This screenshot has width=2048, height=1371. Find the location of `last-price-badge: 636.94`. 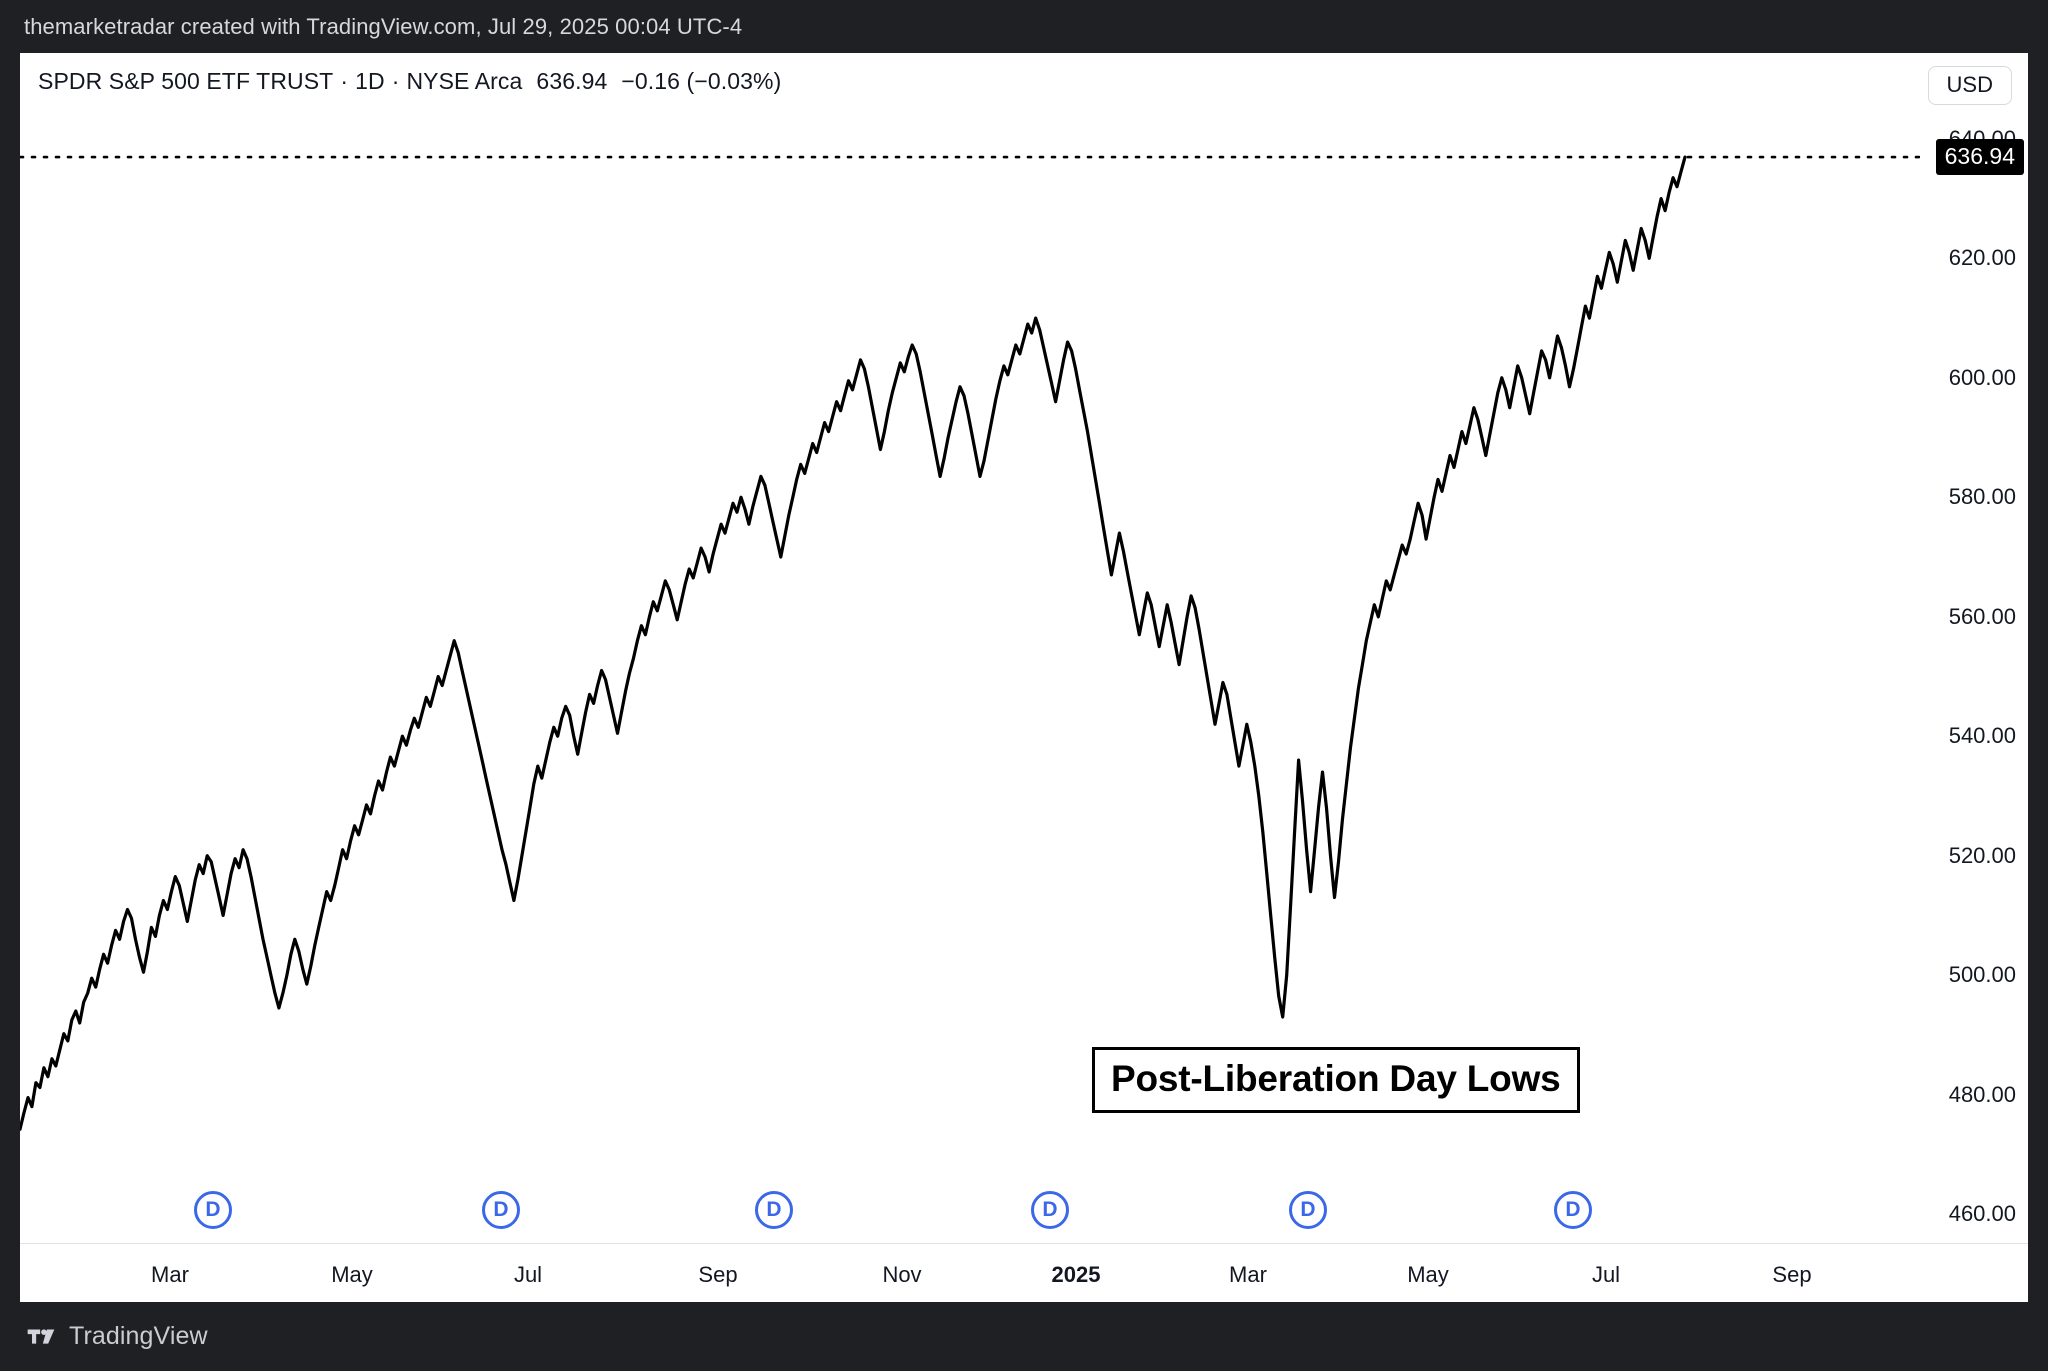

last-price-badge: 636.94 is located at coordinates (1979, 157).